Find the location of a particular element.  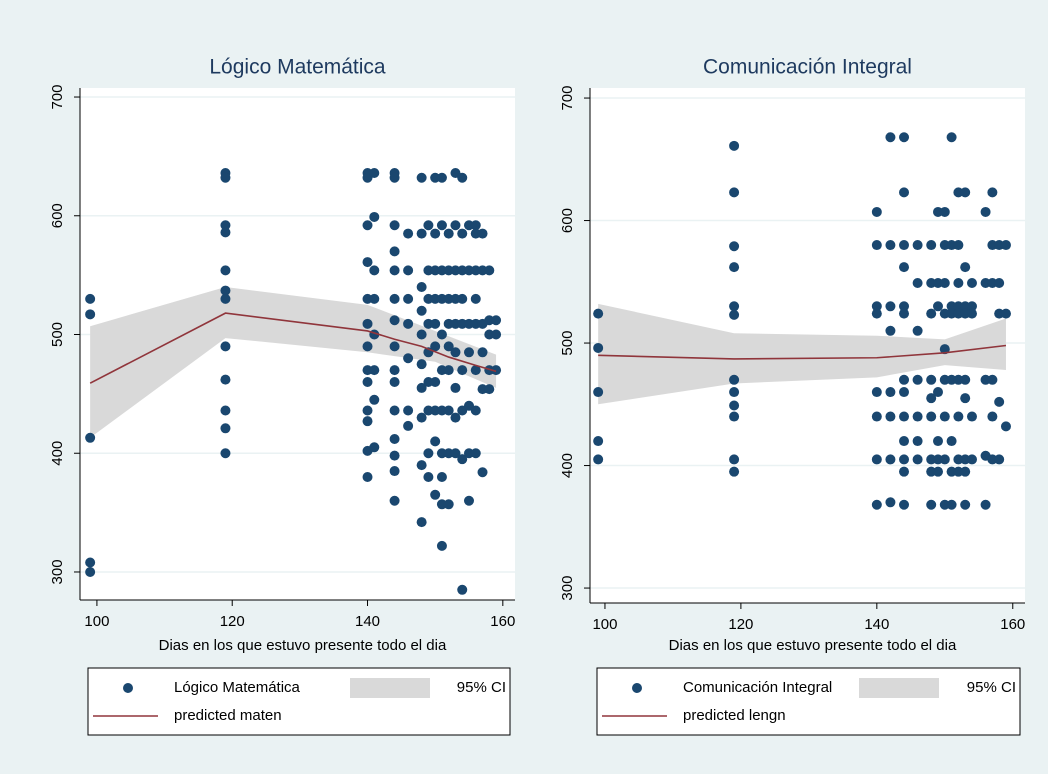

legend-label: predicted maten is located at coordinates (228, 715).